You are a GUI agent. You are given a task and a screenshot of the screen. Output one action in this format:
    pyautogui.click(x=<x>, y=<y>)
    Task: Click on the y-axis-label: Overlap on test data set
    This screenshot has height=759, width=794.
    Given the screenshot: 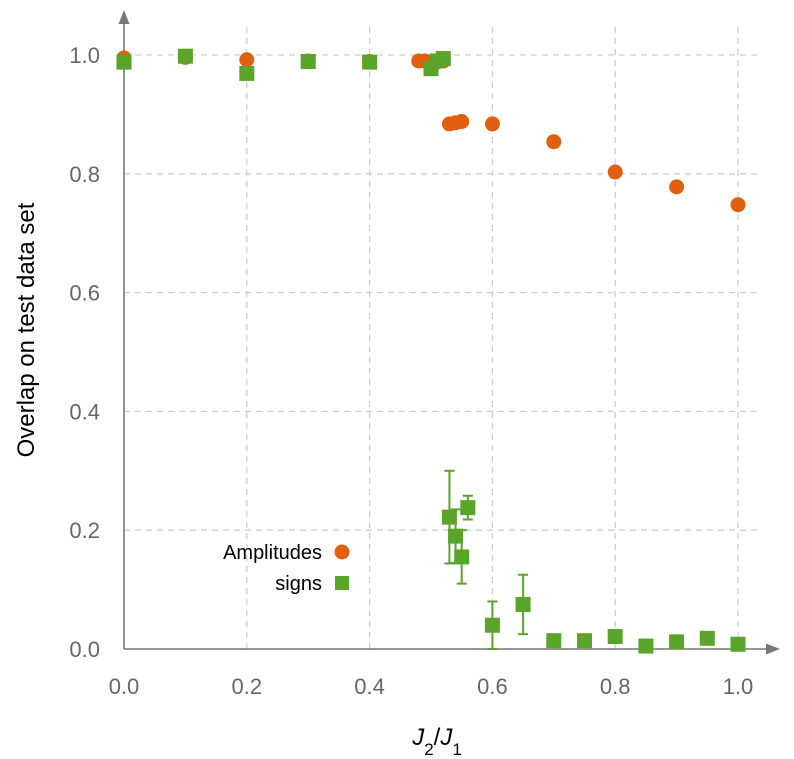 What is the action you would take?
    pyautogui.click(x=26, y=329)
    